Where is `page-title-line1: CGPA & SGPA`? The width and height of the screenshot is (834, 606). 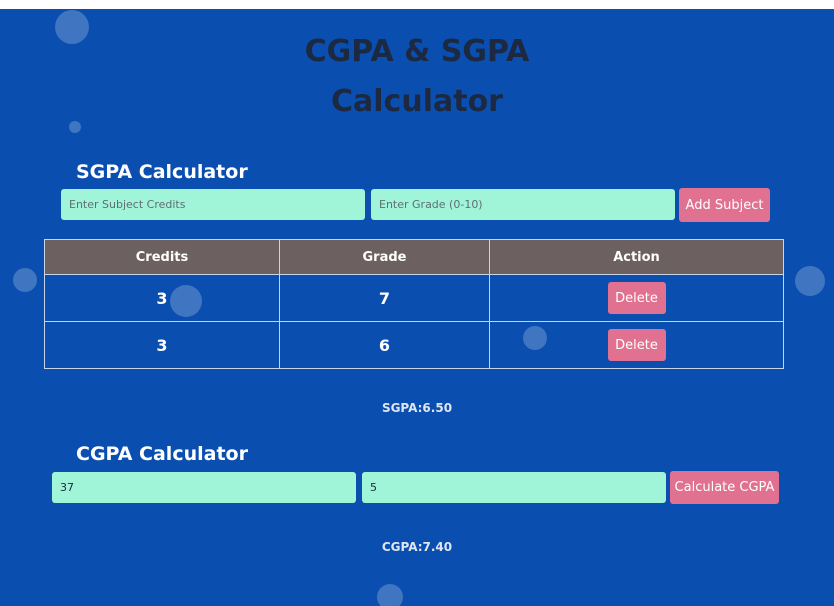 page-title-line1: CGPA & SGPA is located at coordinates (417, 51).